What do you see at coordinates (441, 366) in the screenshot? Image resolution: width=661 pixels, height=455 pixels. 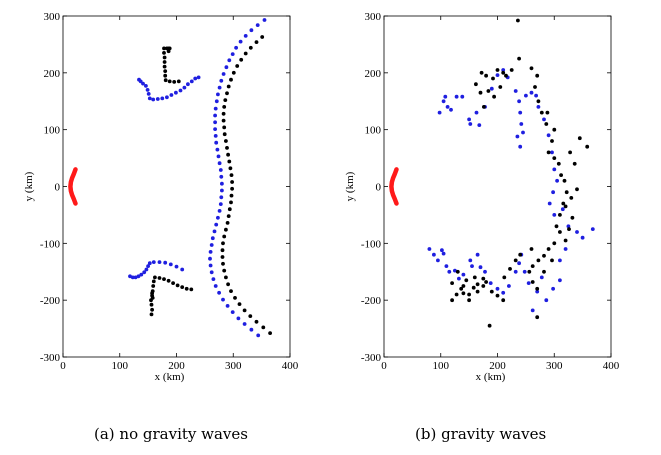 I see `x-tick-label: 100` at bounding box center [441, 366].